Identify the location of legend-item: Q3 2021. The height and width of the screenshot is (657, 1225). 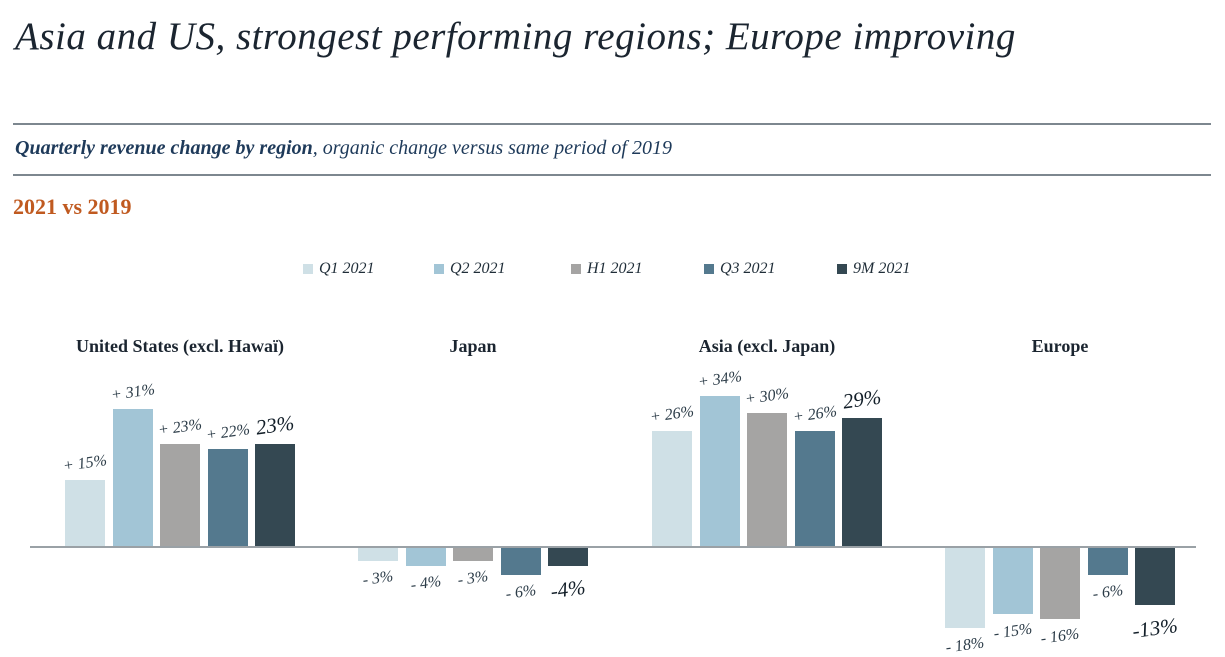
(740, 268).